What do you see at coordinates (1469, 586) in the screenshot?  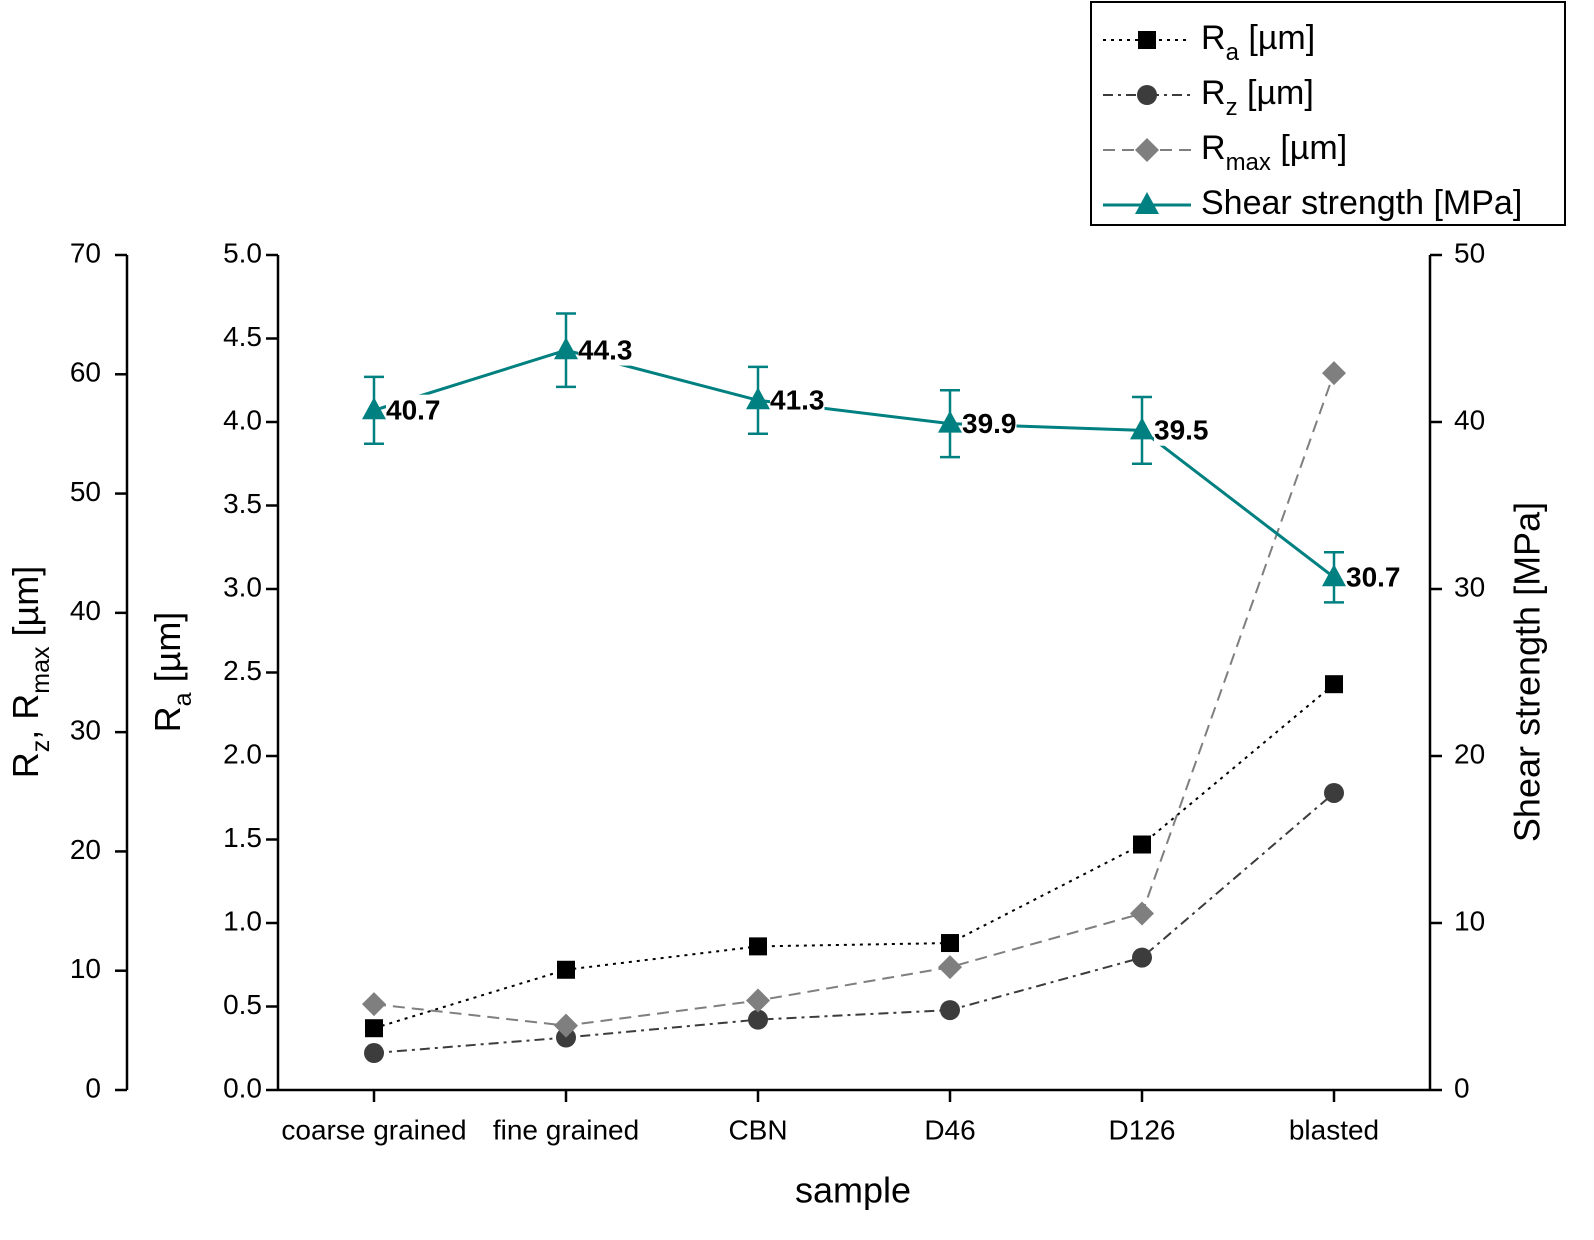 I see `y3-tick-label: 30` at bounding box center [1469, 586].